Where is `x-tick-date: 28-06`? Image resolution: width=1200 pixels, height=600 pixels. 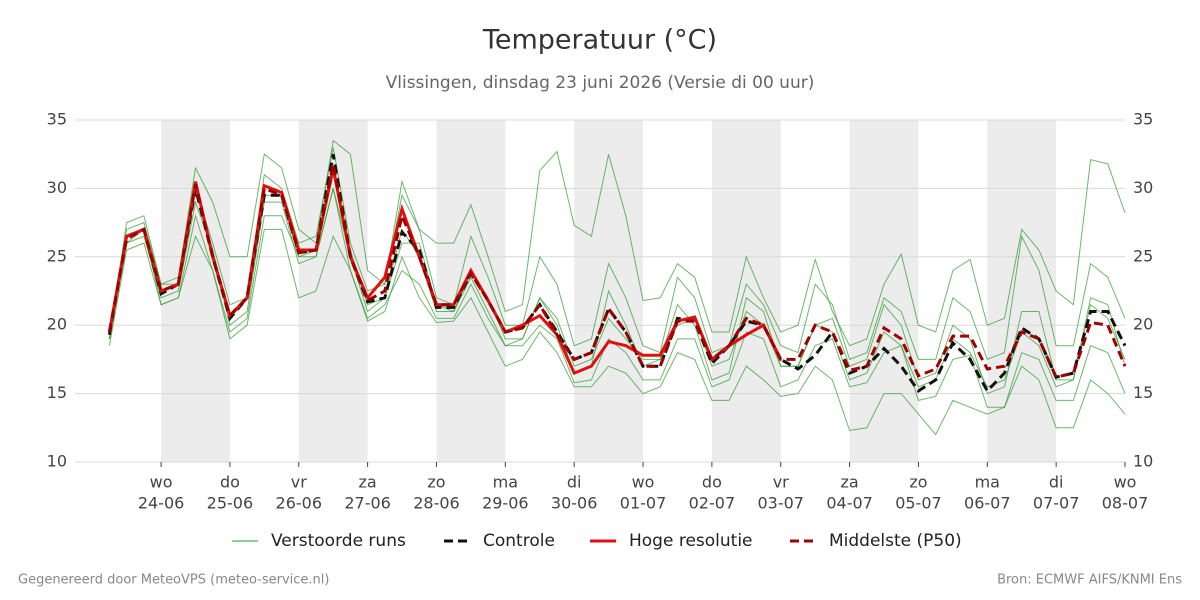 x-tick-date: 28-06 is located at coordinates (436, 503).